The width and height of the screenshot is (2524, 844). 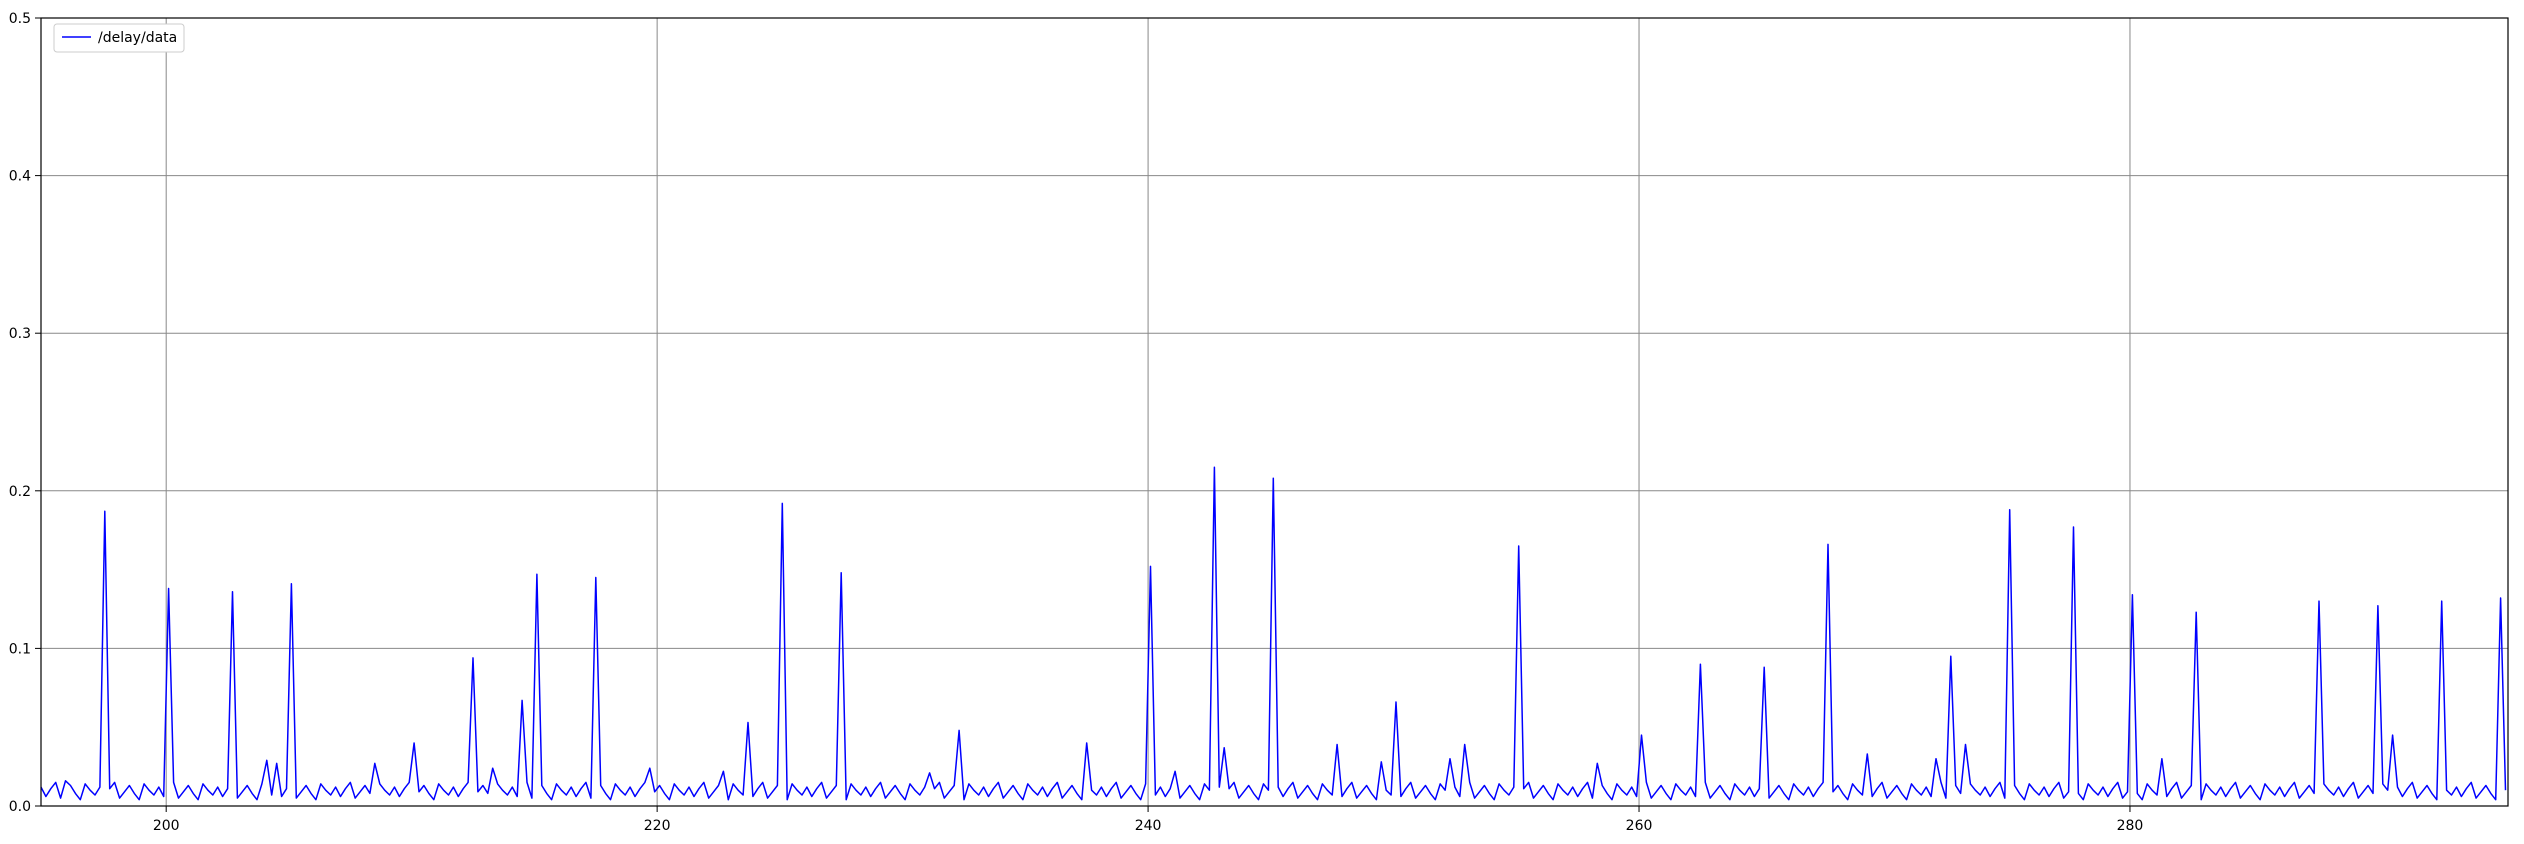 What do you see at coordinates (20, 807) in the screenshot?
I see `y-tick-label: 0.0` at bounding box center [20, 807].